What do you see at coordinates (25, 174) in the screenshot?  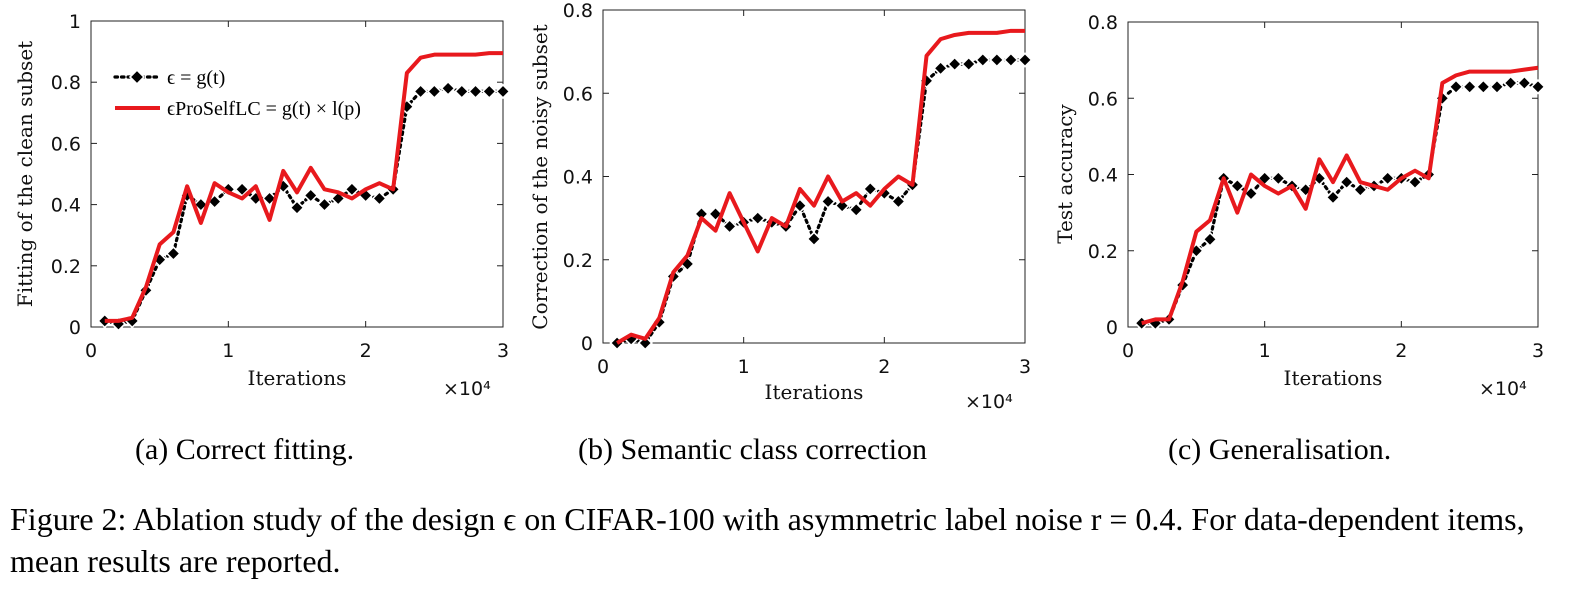 I see `y-axis-label: Fitting of the clean subset` at bounding box center [25, 174].